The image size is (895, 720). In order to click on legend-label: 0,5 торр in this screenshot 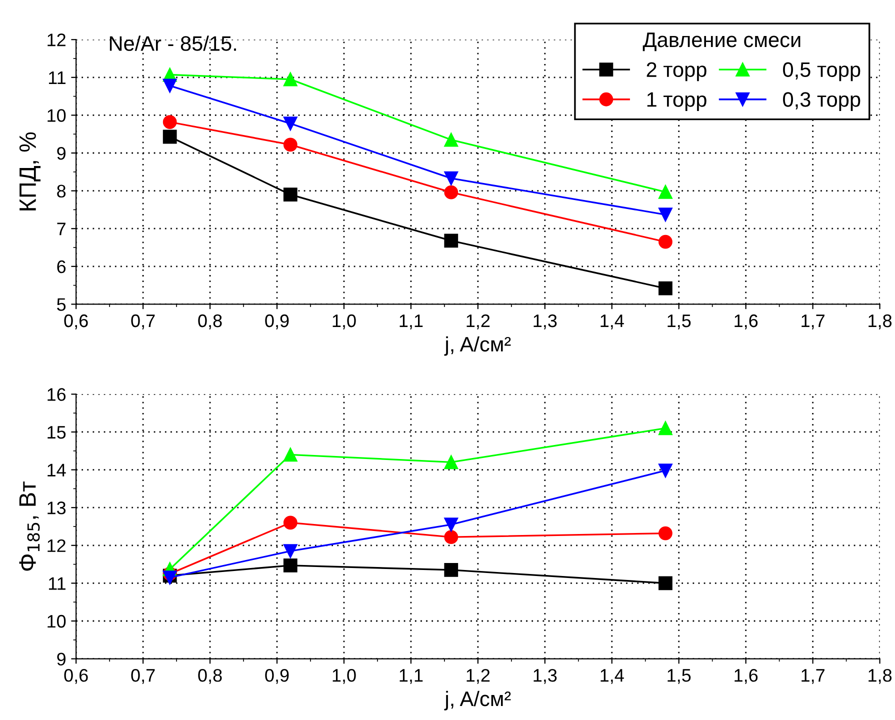, I will do `click(821, 72)`.